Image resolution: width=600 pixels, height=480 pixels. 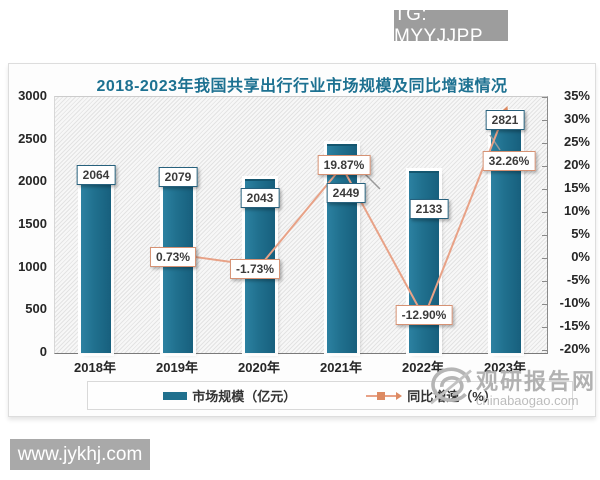 What do you see at coordinates (576, 95) in the screenshot?
I see `y-axis-right-tick: 35%` at bounding box center [576, 95].